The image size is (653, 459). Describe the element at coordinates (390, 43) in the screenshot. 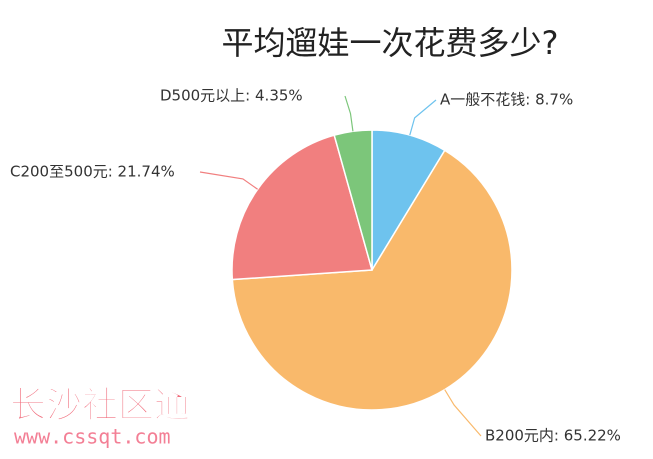

I see `chart-title: 平均遛娃一次花费多少?` at that location.